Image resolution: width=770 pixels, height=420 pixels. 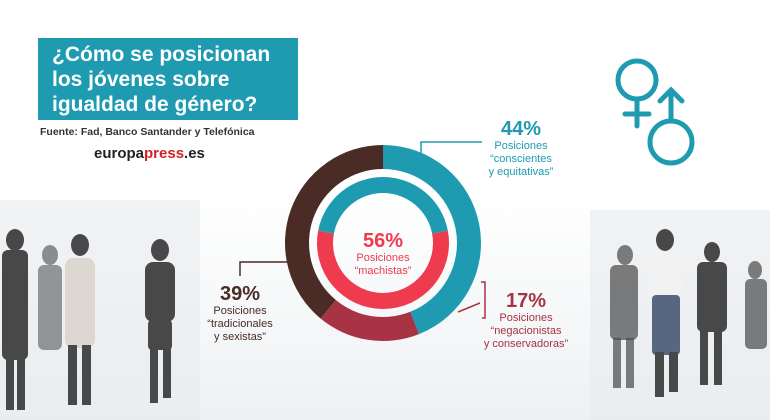 What do you see at coordinates (521, 172) in the screenshot?
I see `label-conscientes-line3: y equitativas”` at bounding box center [521, 172].